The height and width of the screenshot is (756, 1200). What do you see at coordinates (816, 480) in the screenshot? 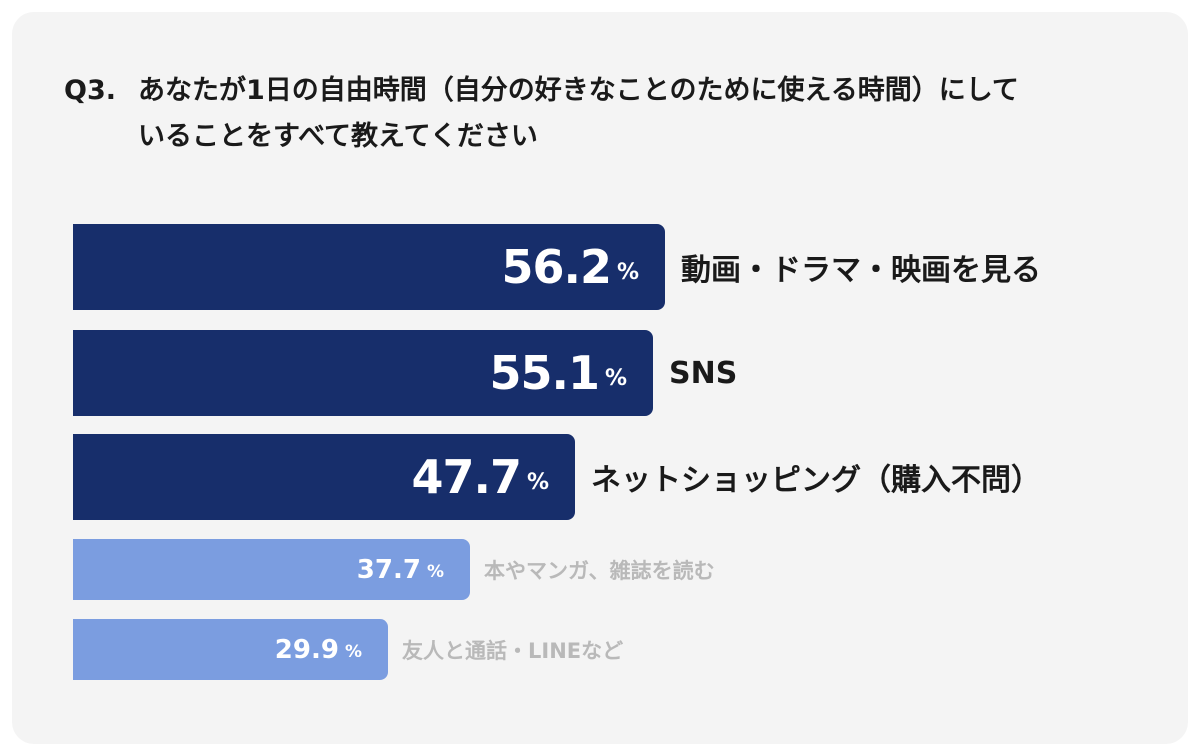
I see `category-label: ネットショッピング（購入不問）` at bounding box center [816, 480].